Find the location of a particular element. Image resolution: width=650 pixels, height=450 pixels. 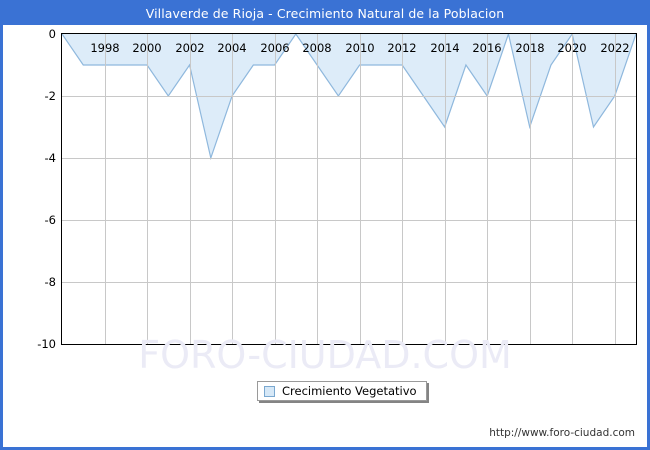

x-axis-tick-label: 2014 is located at coordinates (445, 48).